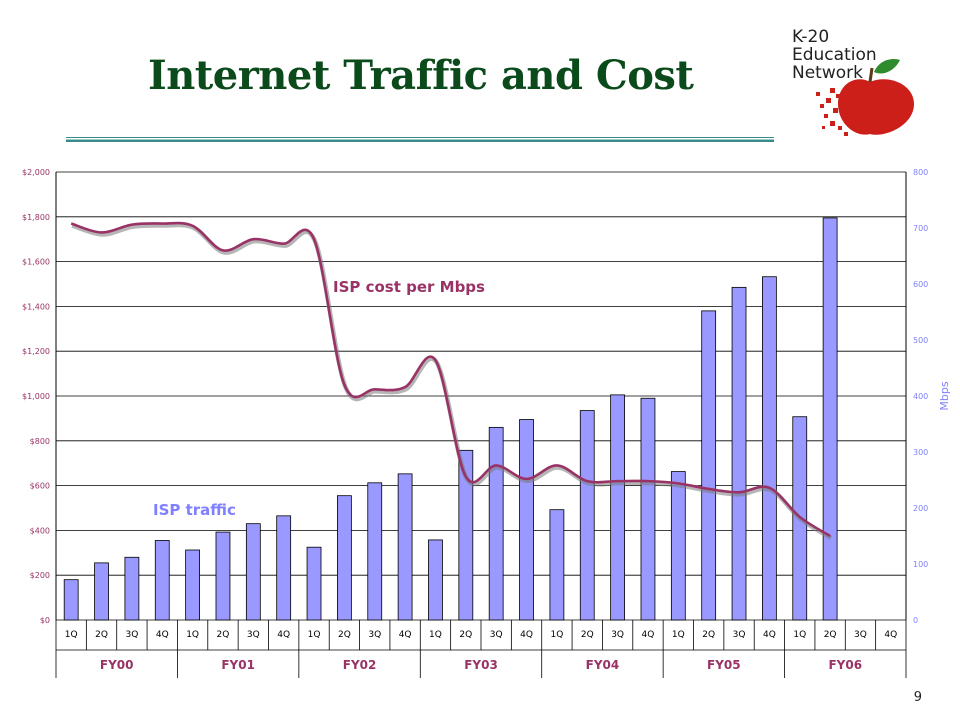 This screenshot has height=720, width=960. I want to click on right-tick-label: 300, so click(920, 452).